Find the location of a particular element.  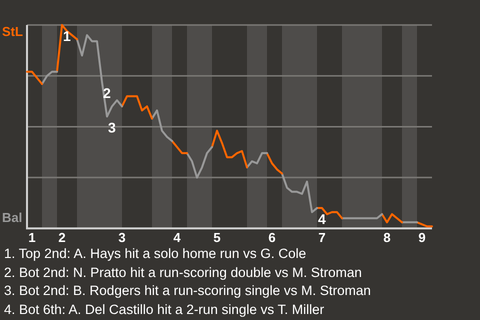

annotation: 2 is located at coordinates (107, 92).